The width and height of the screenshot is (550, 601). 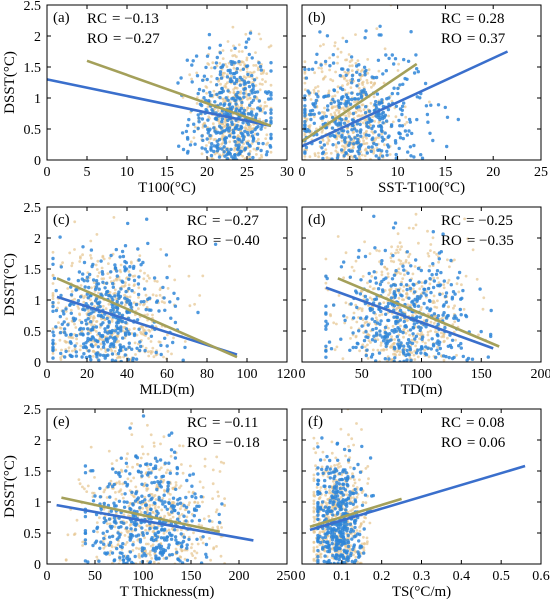 I want to click on cmip-fit-line, so click(x=155, y=522).